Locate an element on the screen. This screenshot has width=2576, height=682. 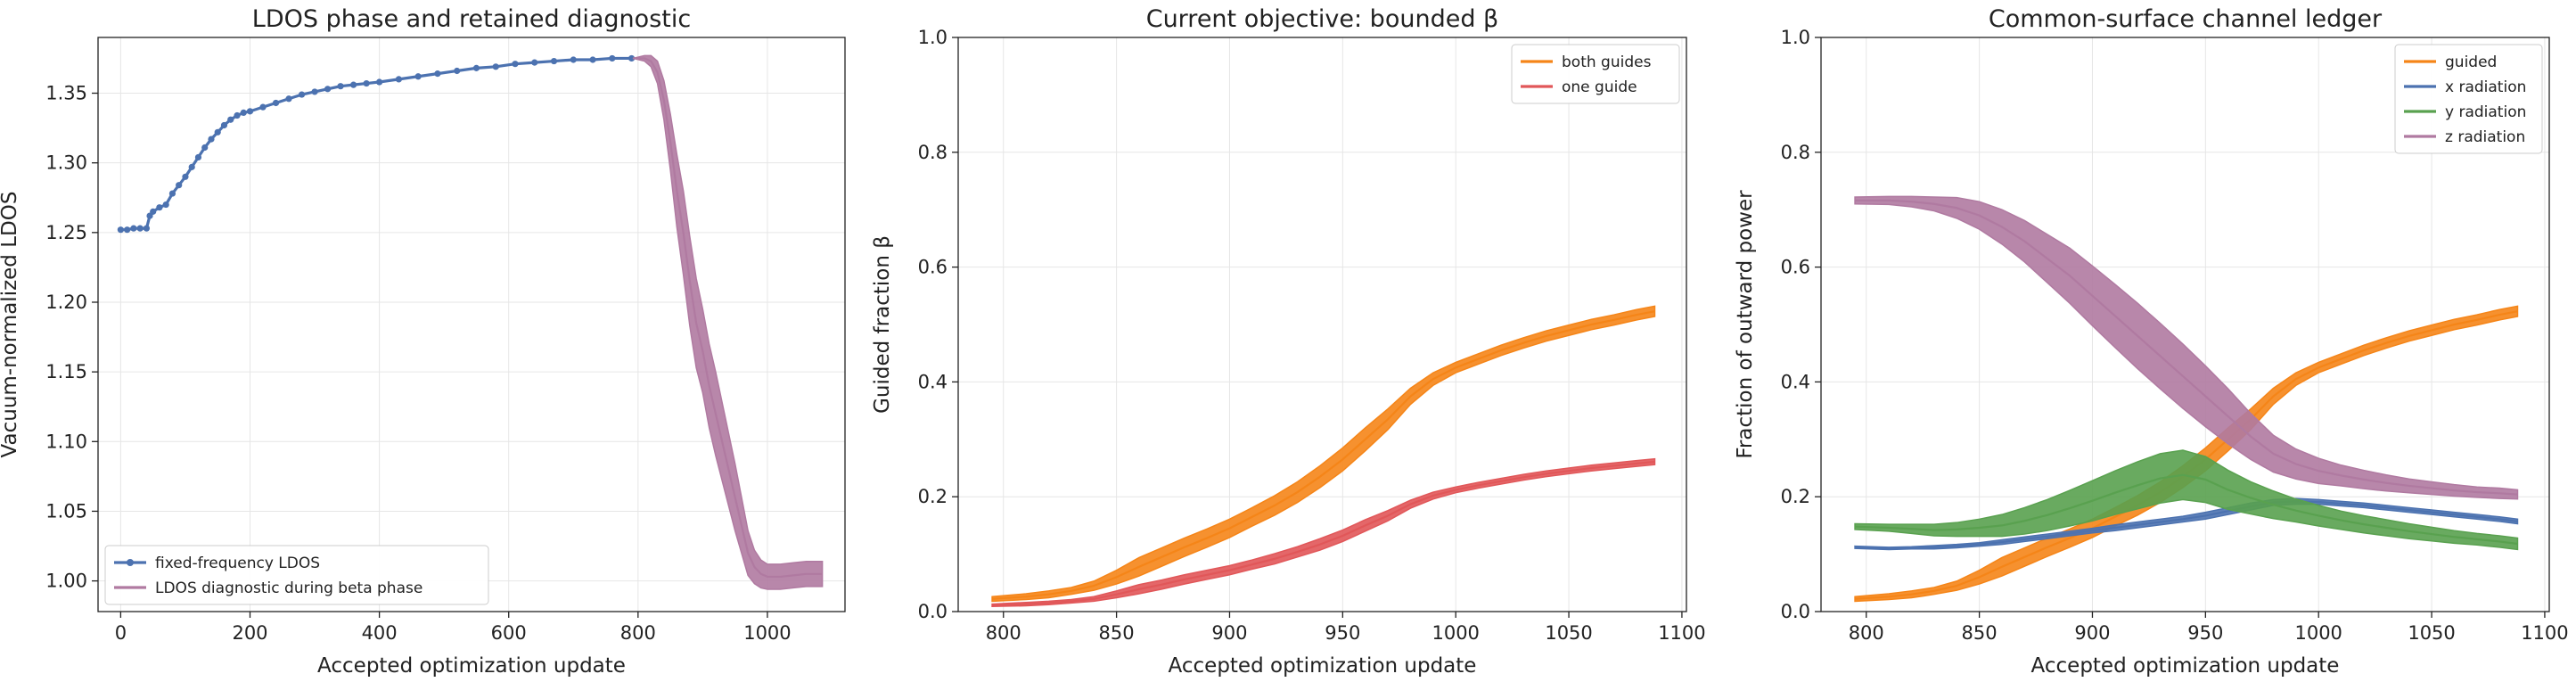
series-line-z-radiation is located at coordinates (2186, 347).